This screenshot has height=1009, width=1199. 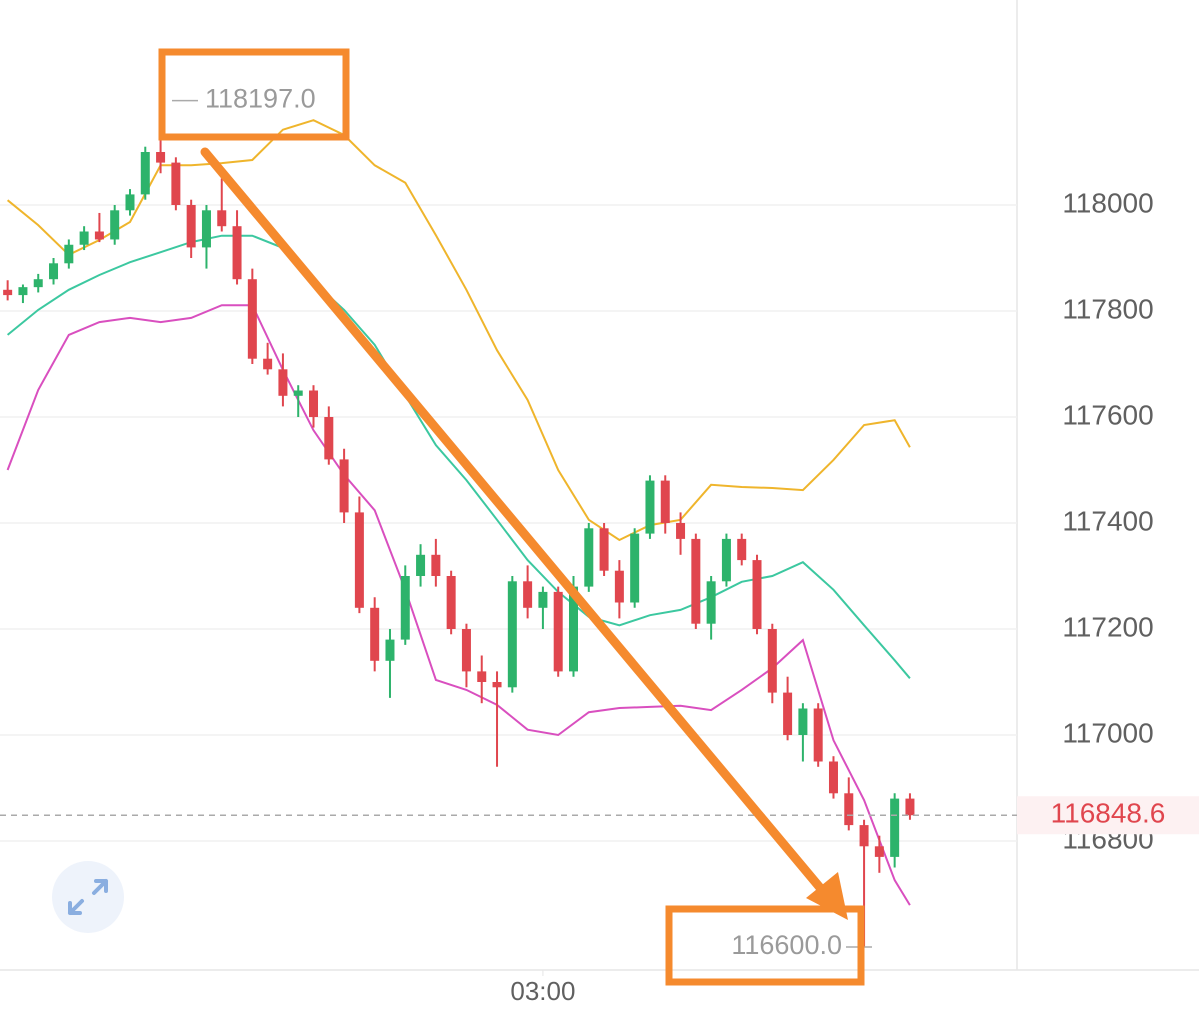 I want to click on y-tick-label: 117400, so click(x=1107, y=520).